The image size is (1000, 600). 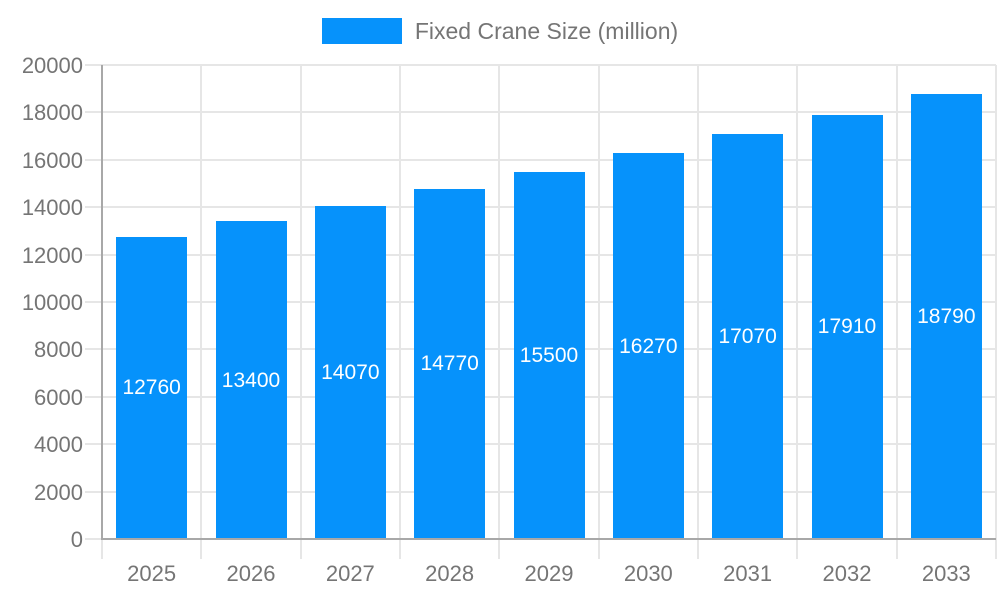 I want to click on bar-value-label: 14070, so click(x=350, y=372).